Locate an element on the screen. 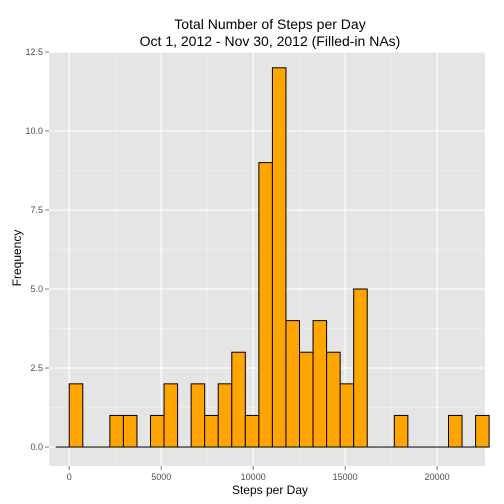 This screenshot has height=504, width=504. y-axis-title: Frequency is located at coordinates (17, 258).